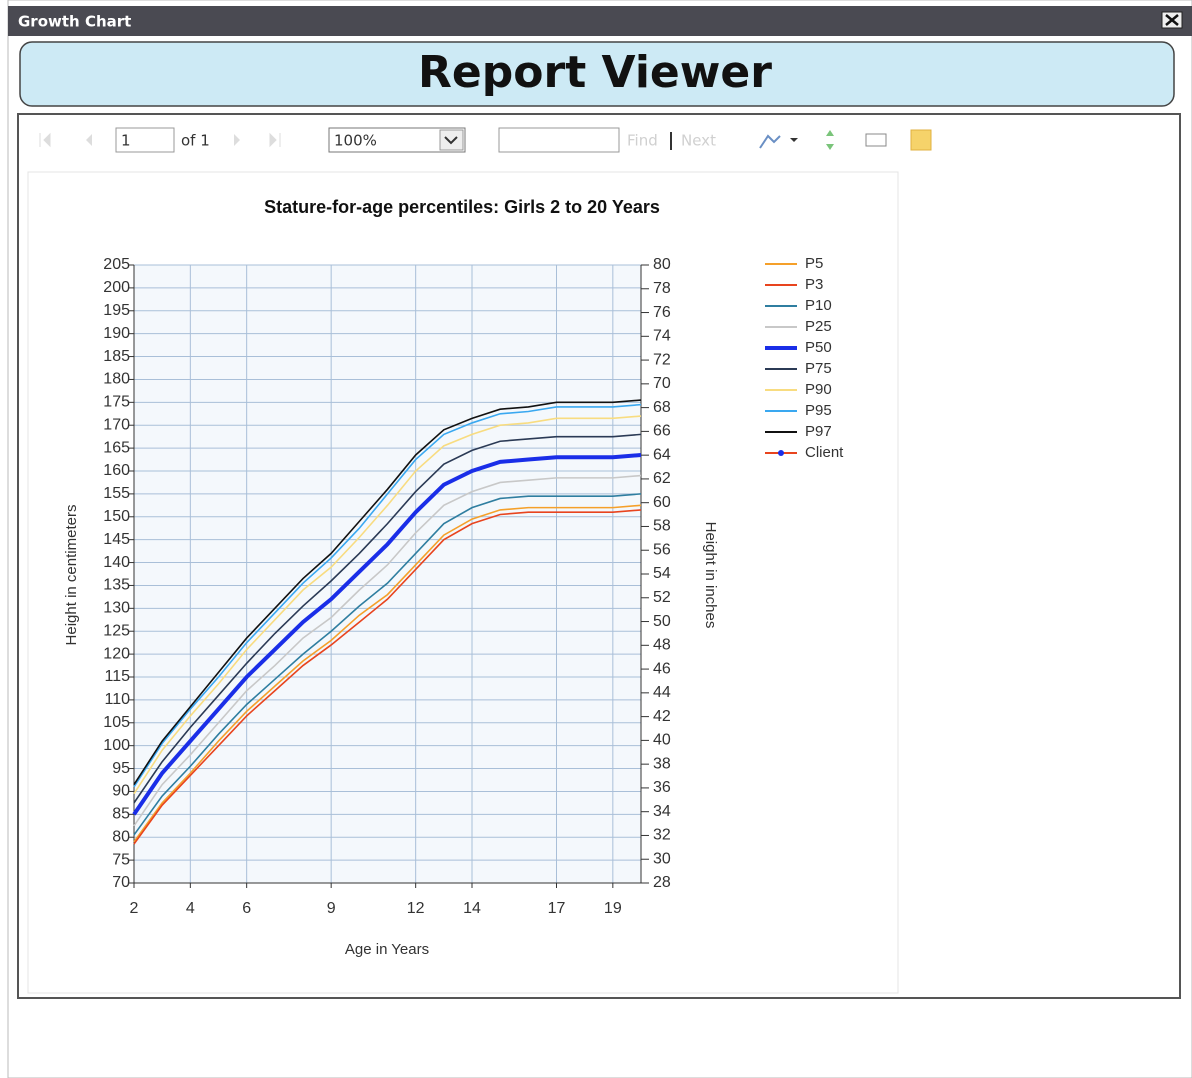 This screenshot has width=1192, height=1078. Describe the element at coordinates (662, 526) in the screenshot. I see `y2-tick-label: 58` at that location.